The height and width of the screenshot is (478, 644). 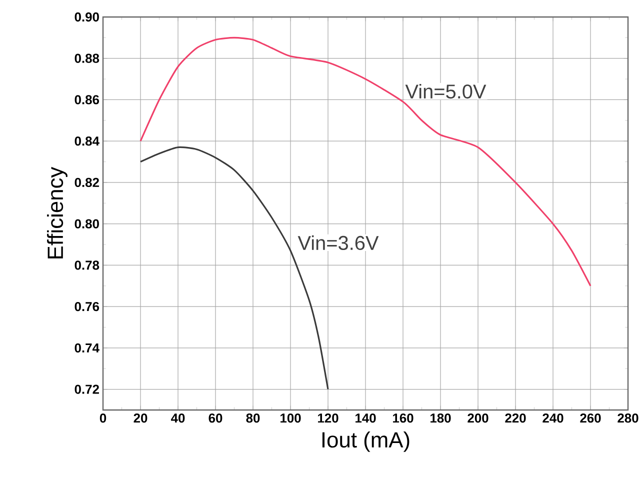 What do you see at coordinates (178, 418) in the screenshot?
I see `x-tick-label: 40` at bounding box center [178, 418].